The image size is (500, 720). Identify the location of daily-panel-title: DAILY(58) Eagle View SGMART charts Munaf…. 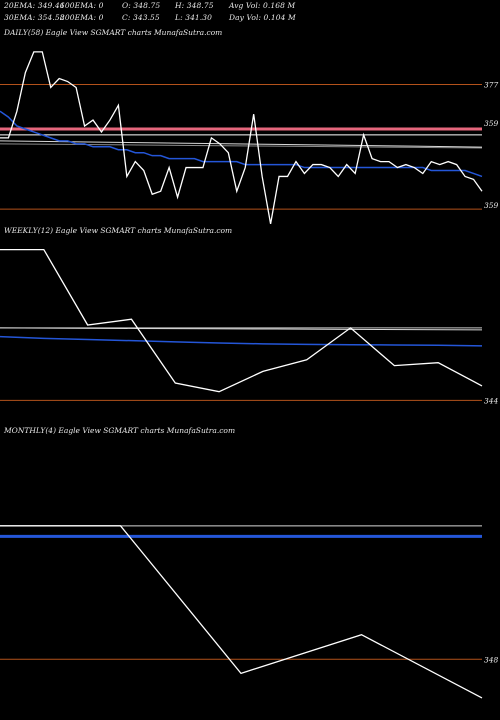
(113, 32).